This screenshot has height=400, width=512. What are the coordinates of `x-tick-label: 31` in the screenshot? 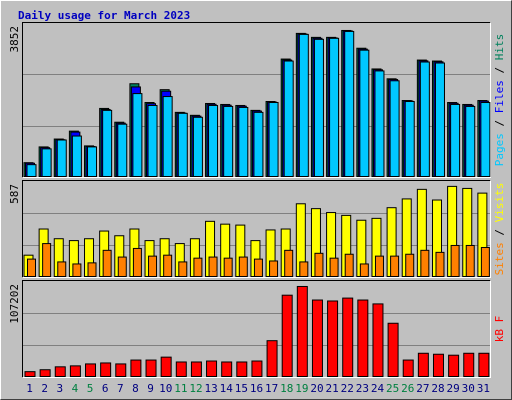 It's located at (483, 388).